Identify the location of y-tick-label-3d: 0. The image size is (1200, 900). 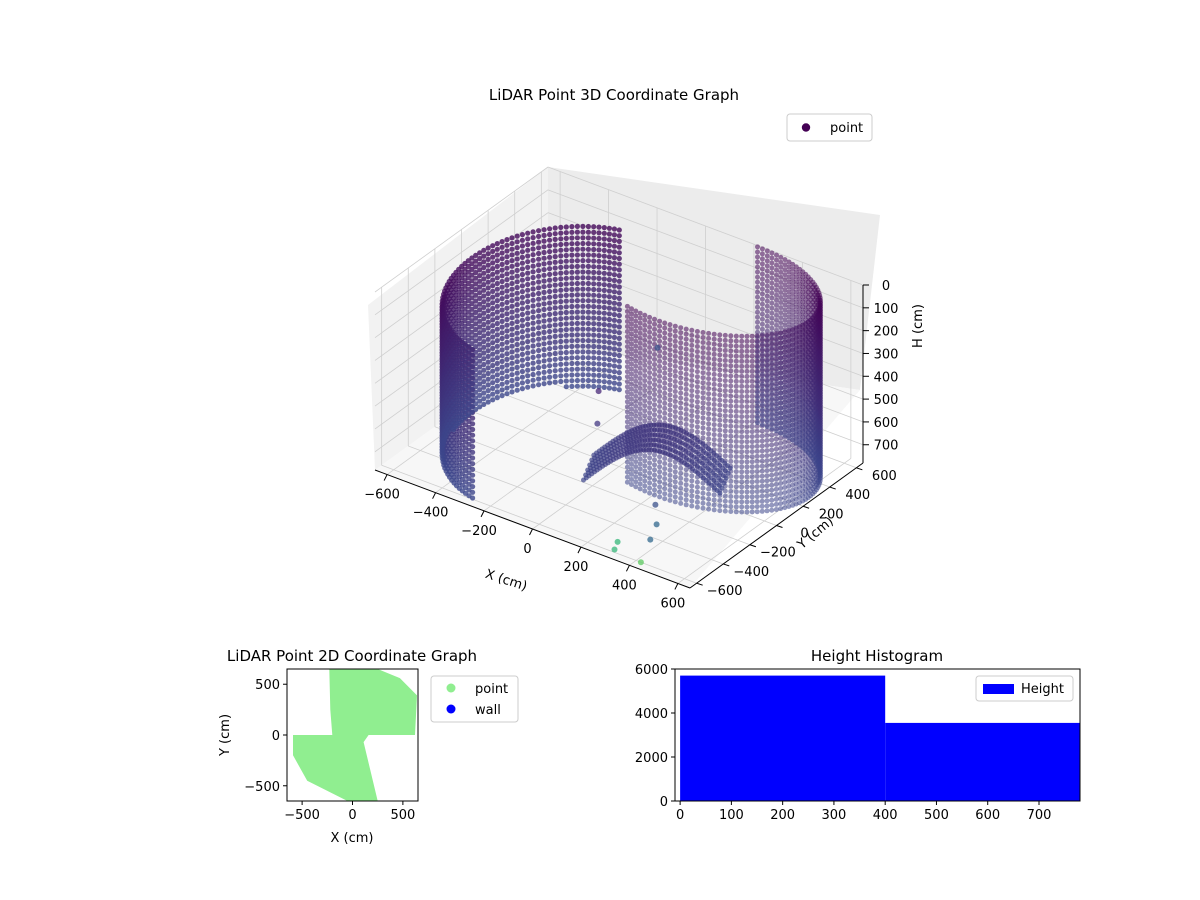
(804, 534).